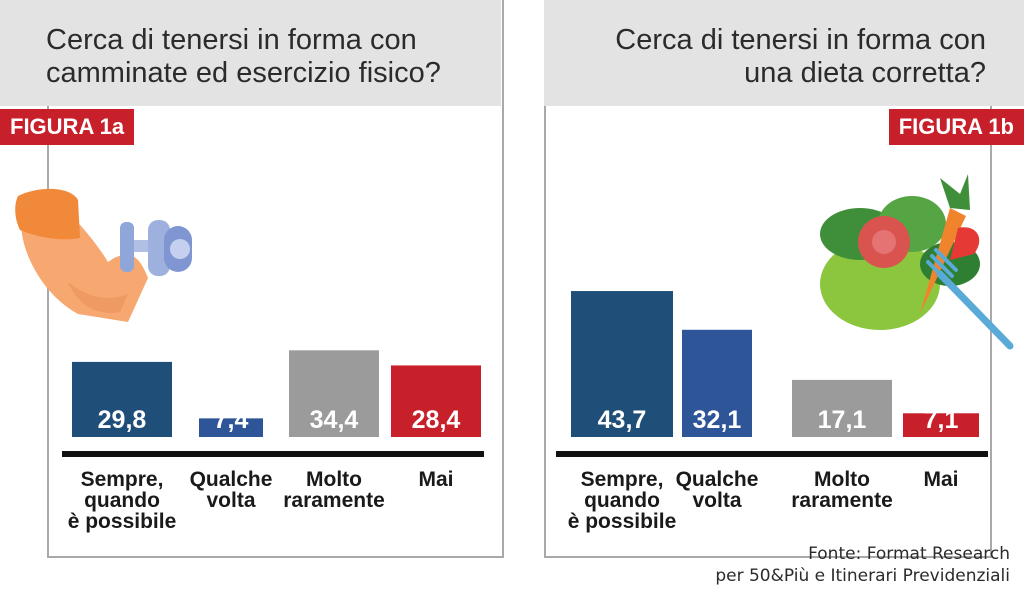 This screenshot has height=596, width=1024. Describe the element at coordinates (917, 262) in the screenshot. I see `salad-fork-icon` at that location.